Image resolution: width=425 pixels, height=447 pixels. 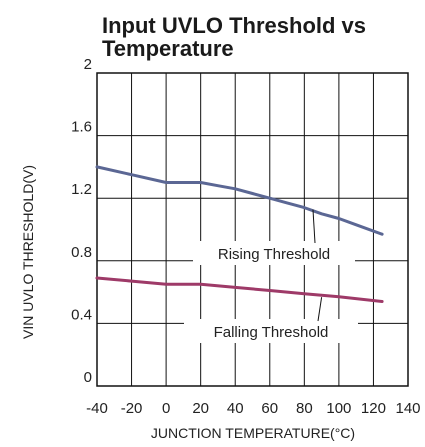 What do you see at coordinates (269, 408) in the screenshot?
I see `x-tick-label: 60` at bounding box center [269, 408].